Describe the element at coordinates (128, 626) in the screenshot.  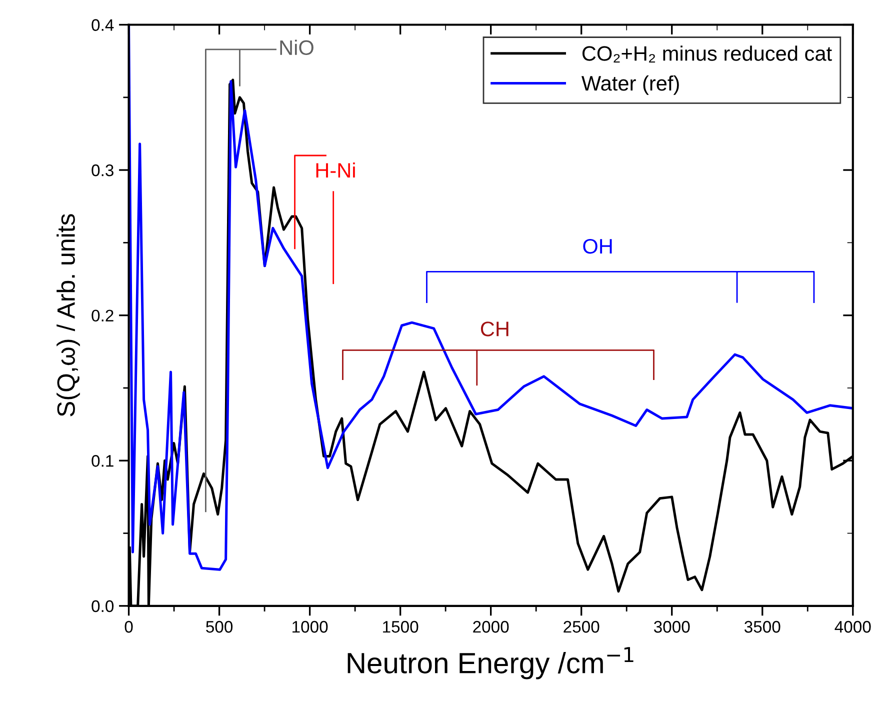
I see `x-tick-label: 0` at that location.